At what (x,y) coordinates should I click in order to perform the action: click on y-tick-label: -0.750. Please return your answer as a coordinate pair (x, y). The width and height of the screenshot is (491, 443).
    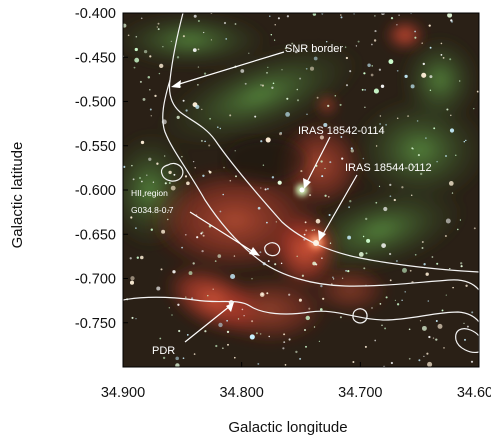
    Looking at the image, I should click on (95, 324).